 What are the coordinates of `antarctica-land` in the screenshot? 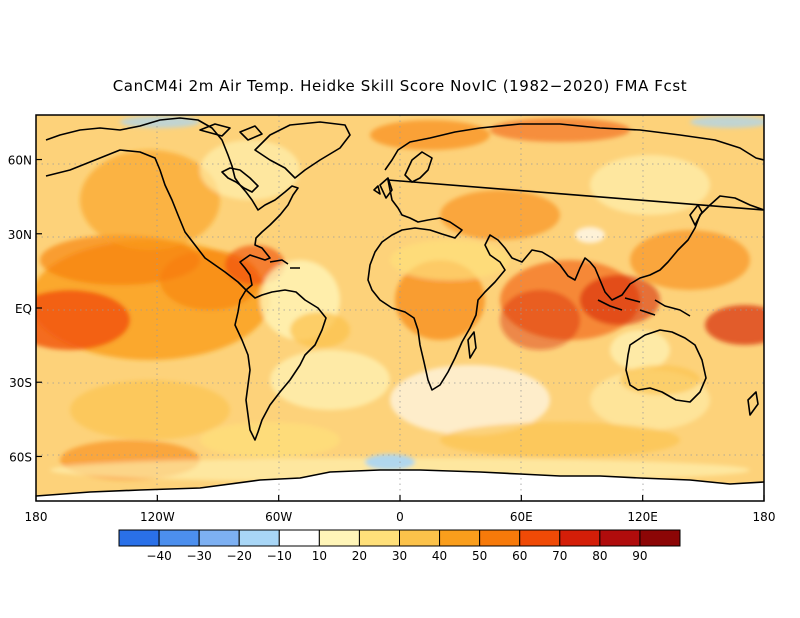 It's located at (400, 485).